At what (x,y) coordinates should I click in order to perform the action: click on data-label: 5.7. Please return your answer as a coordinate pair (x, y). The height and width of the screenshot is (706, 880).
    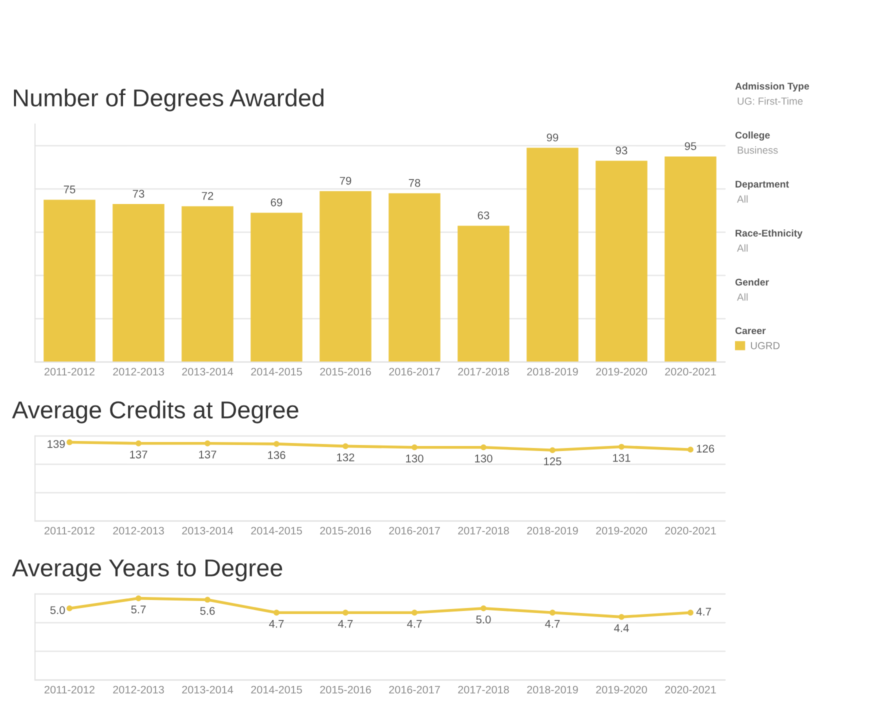
    Looking at the image, I should click on (138, 610).